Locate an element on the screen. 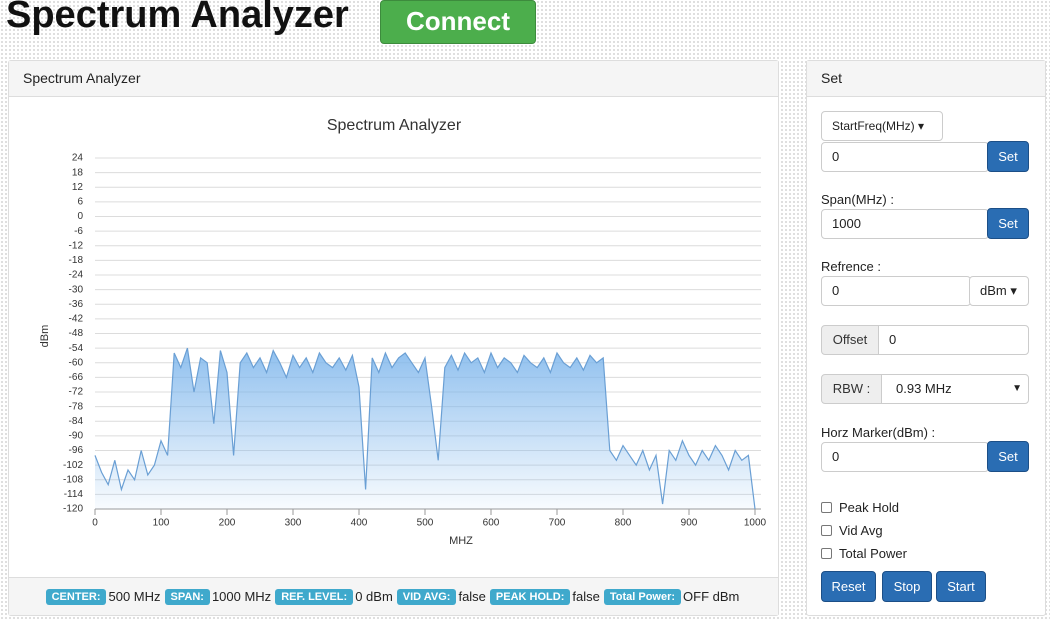  y-tick-label: -60 is located at coordinates (76, 362).